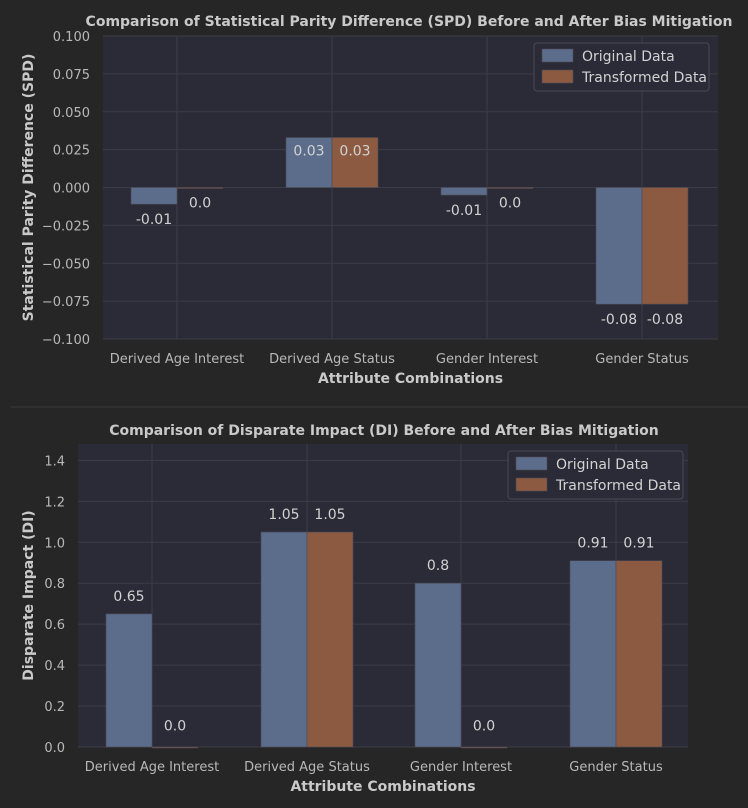  What do you see at coordinates (71, 189) in the screenshot?
I see `y-tick-label: 0.000` at bounding box center [71, 189].